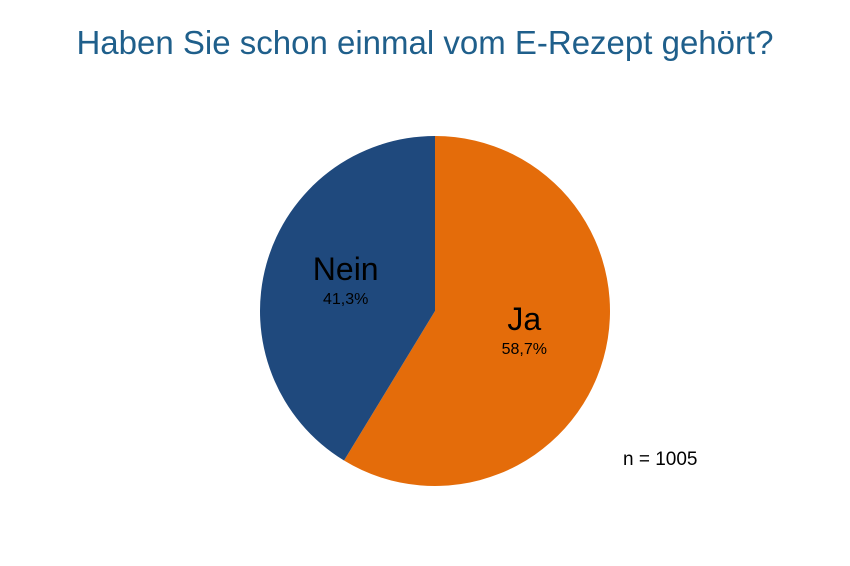  What do you see at coordinates (524, 319) in the screenshot?
I see `slice-label-ja: Ja` at bounding box center [524, 319].